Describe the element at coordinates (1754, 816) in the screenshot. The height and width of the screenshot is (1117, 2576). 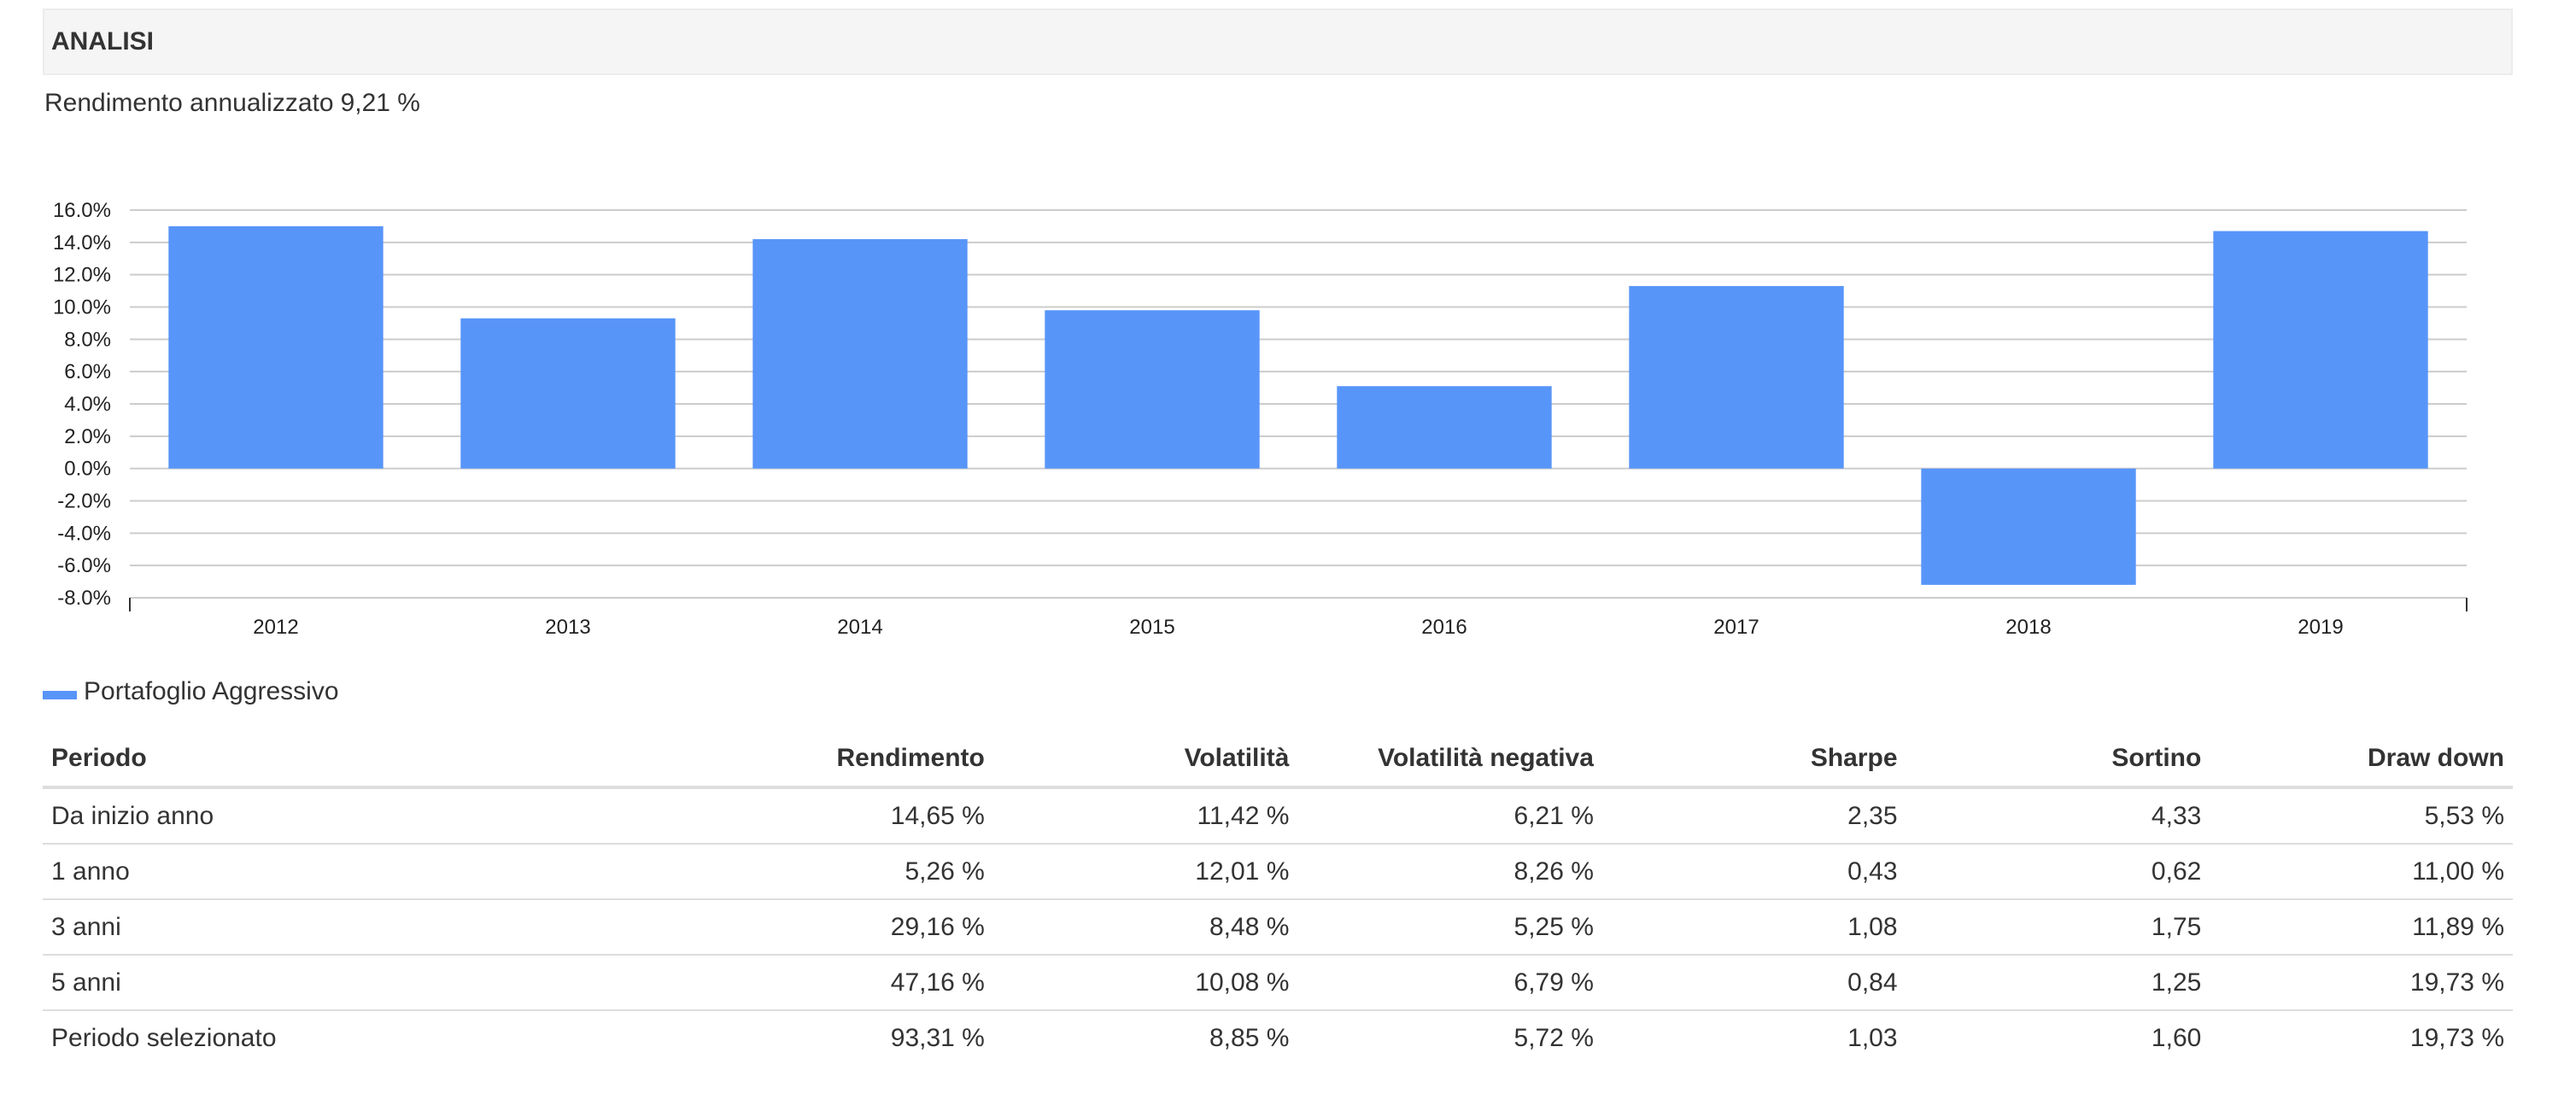
I see `cell-sharpe: 2,35` at that location.